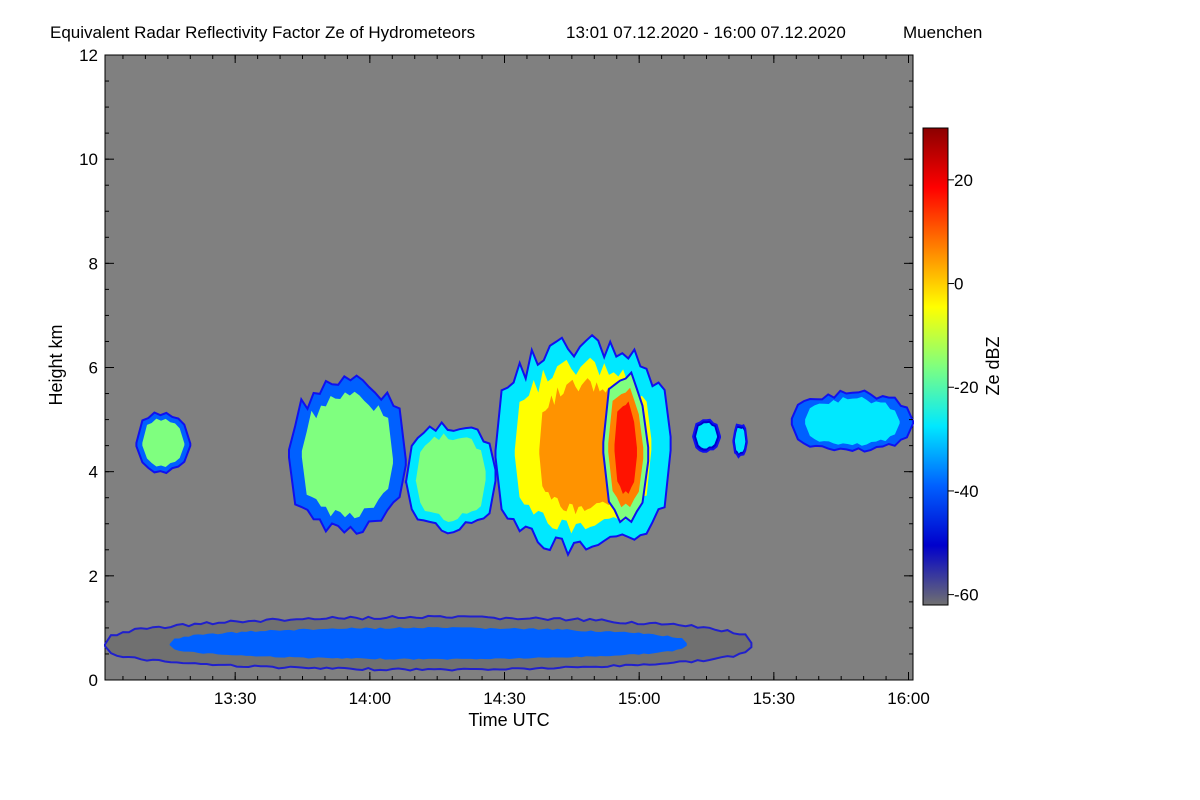  Describe the element at coordinates (993, 365) in the screenshot. I see `colorbar-label: Ze dBZ` at that location.